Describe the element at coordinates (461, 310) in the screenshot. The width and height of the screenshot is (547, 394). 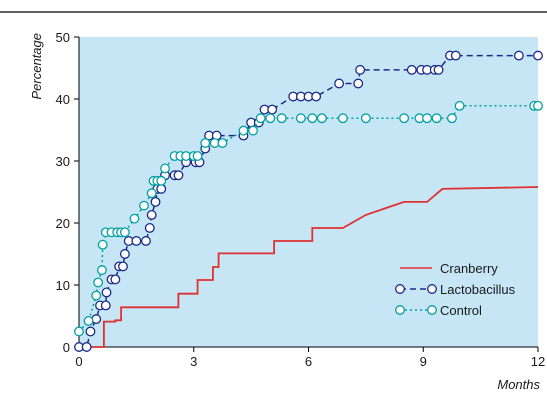
I see `legend-label-control: Control` at that location.